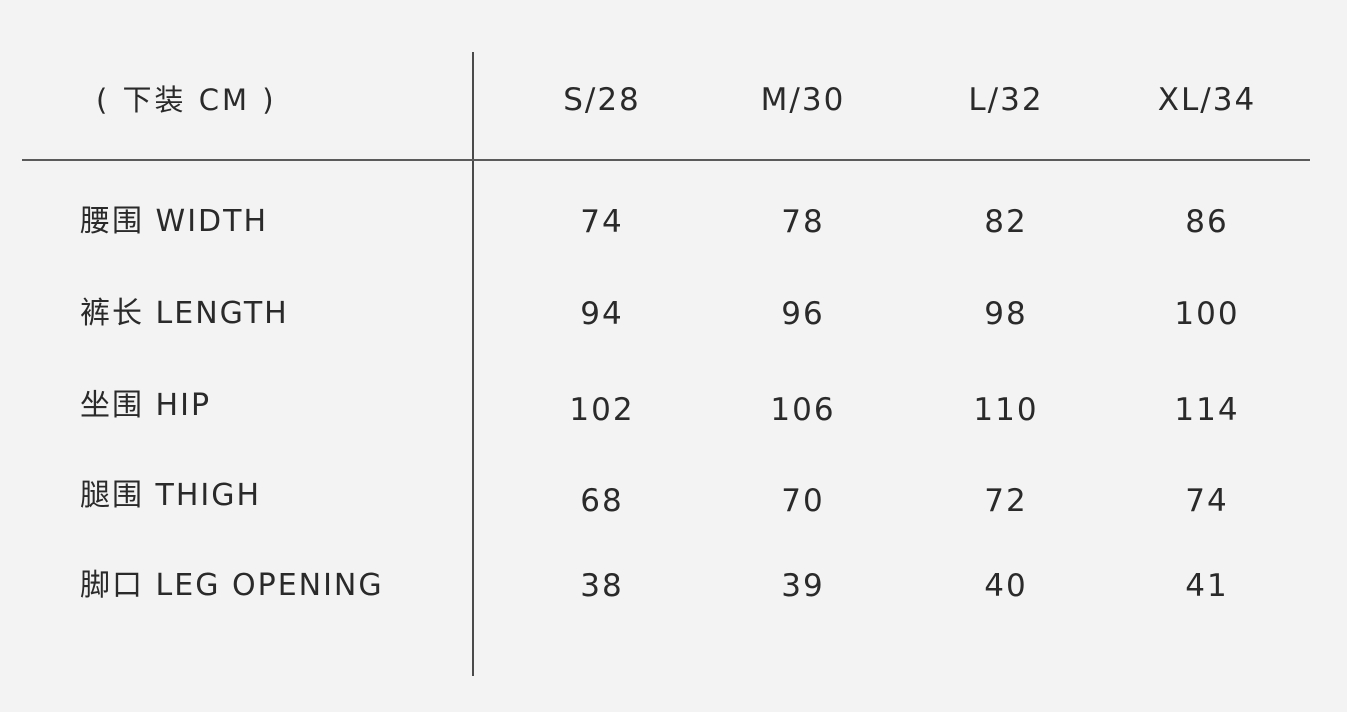 The image size is (1347, 712). What do you see at coordinates (803, 222) in the screenshot?
I see `table-cell: 78` at bounding box center [803, 222].